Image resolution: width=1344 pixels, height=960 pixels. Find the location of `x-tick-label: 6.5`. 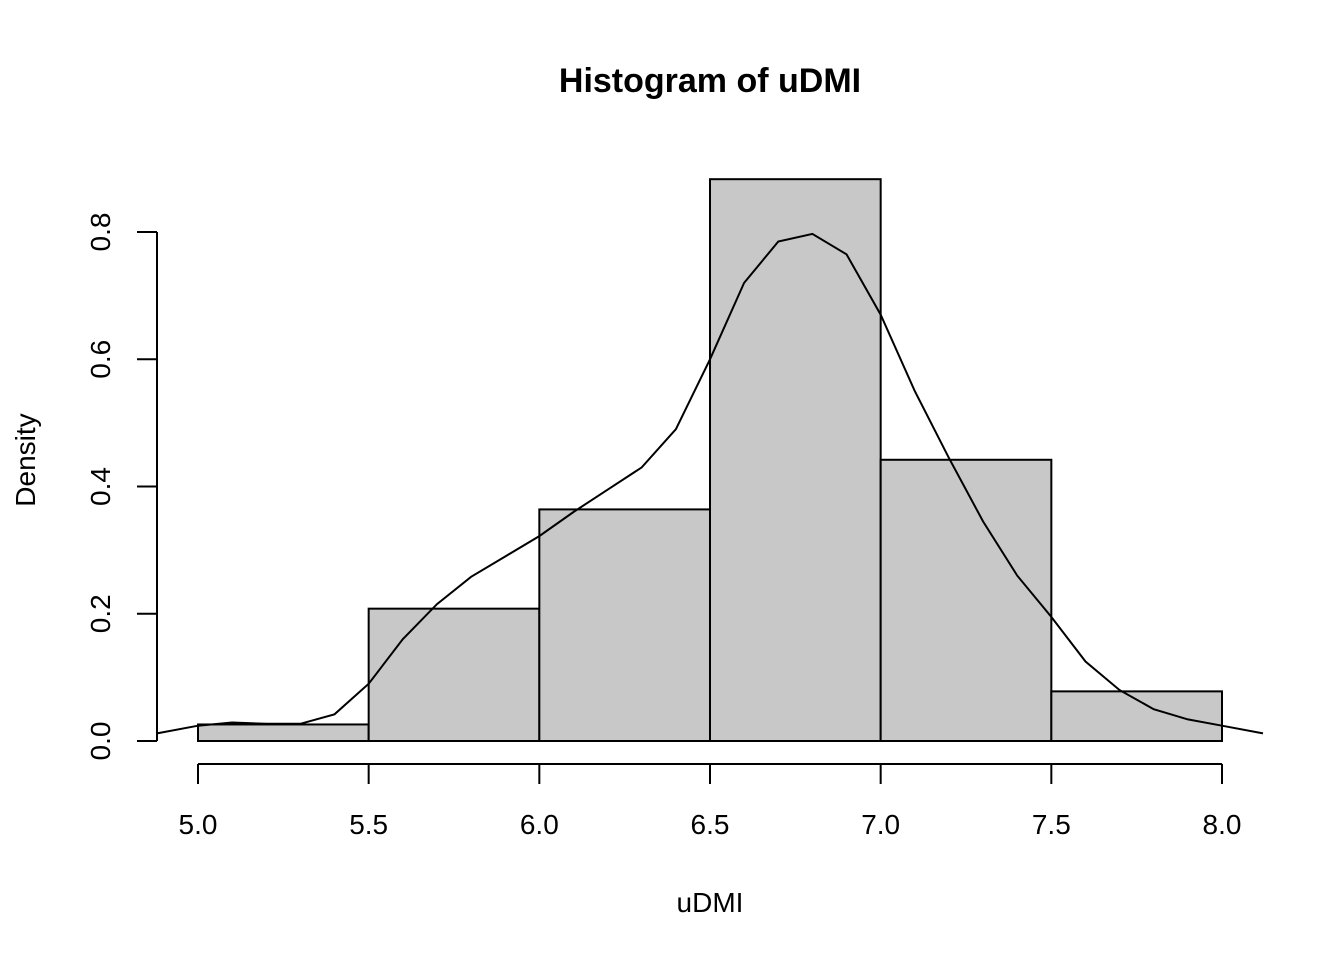

x-tick-label: 6.5 is located at coordinates (710, 824).